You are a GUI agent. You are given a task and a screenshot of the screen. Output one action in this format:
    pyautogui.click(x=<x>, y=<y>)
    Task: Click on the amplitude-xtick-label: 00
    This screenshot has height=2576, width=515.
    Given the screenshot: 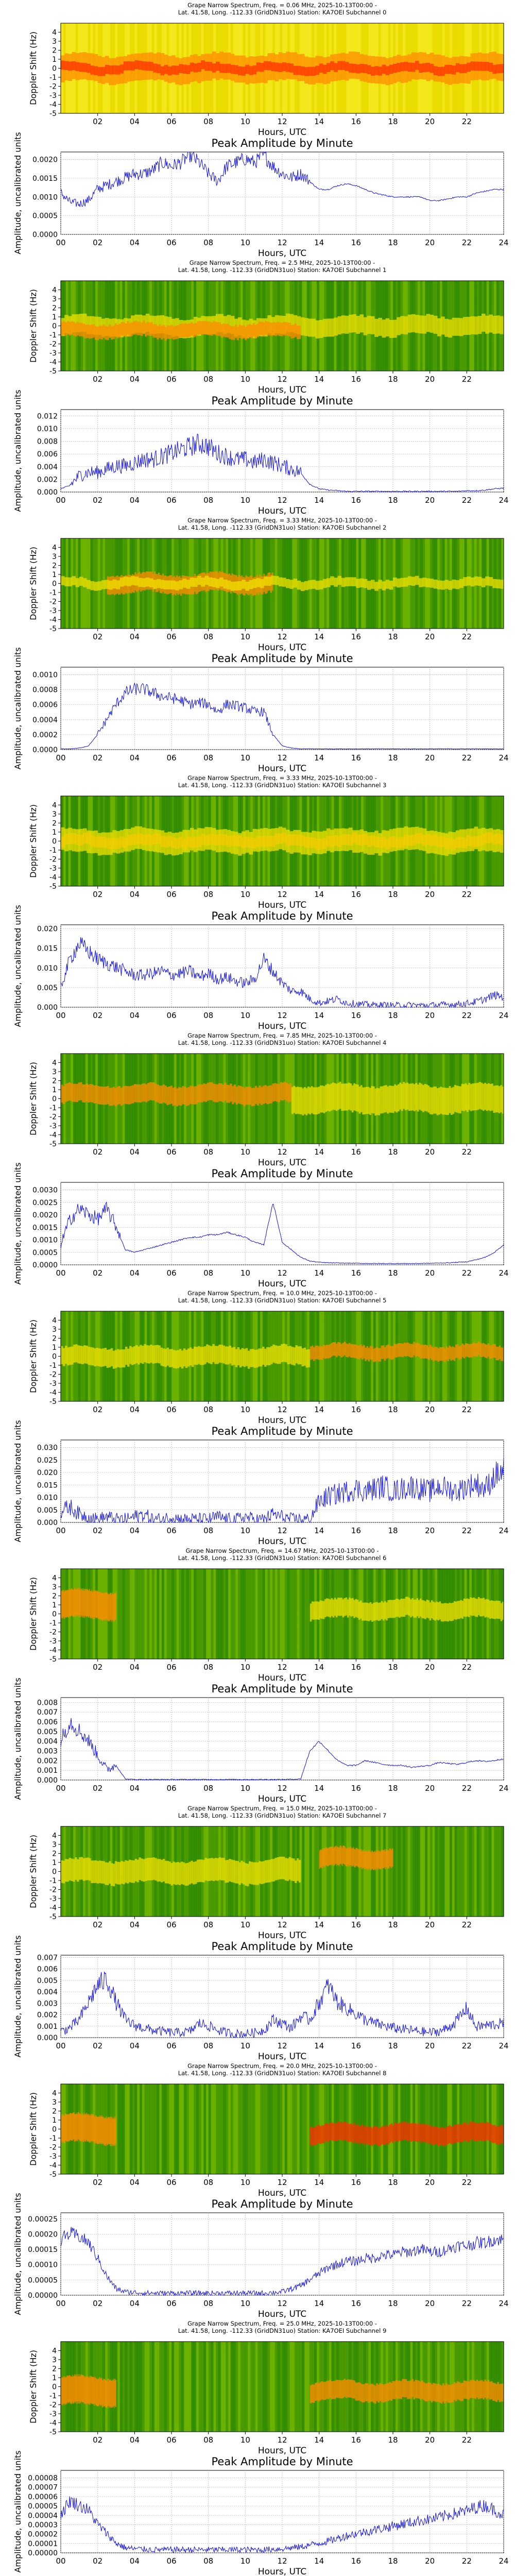 What is the action you would take?
    pyautogui.click(x=60, y=500)
    